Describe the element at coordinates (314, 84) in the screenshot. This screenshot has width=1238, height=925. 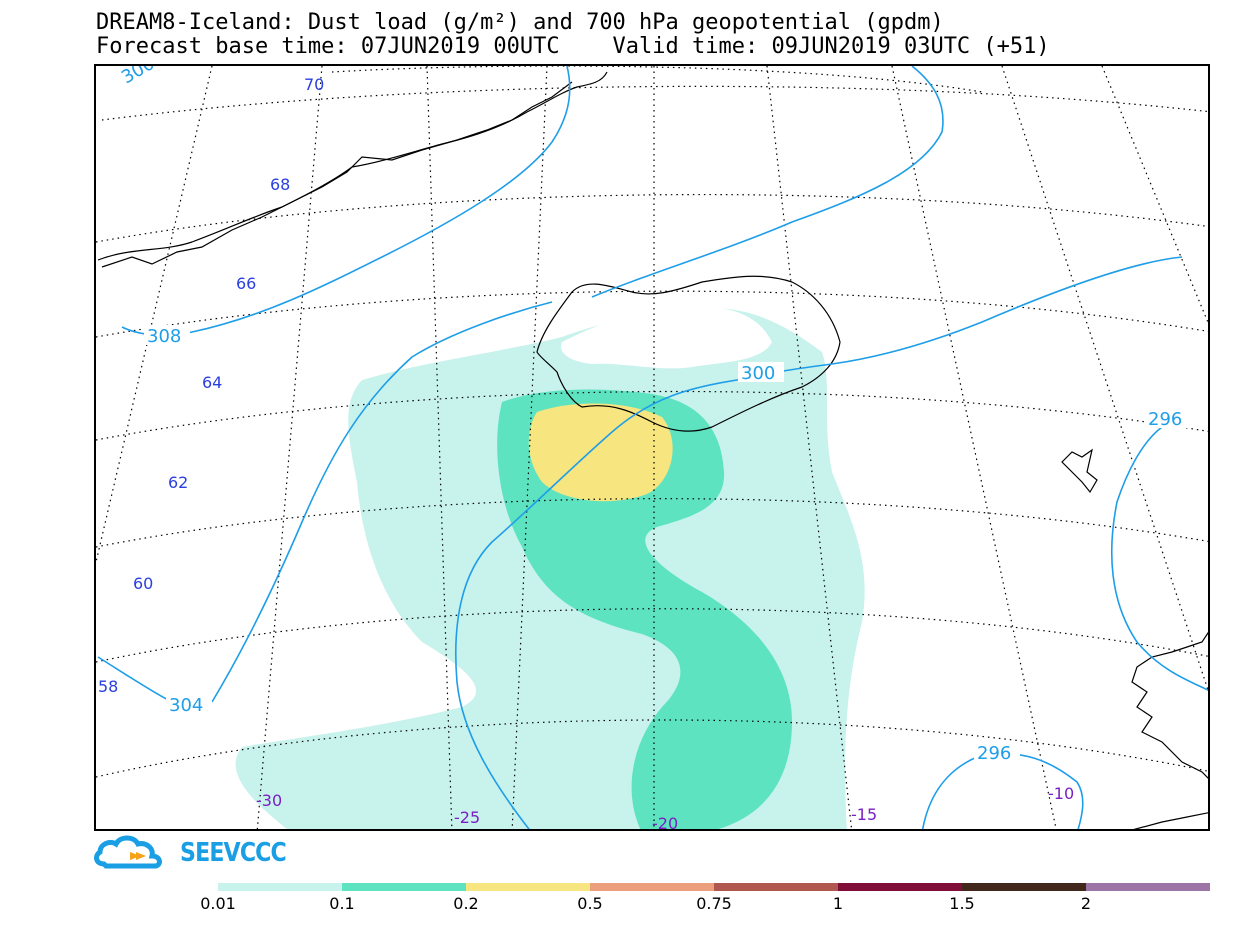
I see `lat-label-70: 70` at that location.